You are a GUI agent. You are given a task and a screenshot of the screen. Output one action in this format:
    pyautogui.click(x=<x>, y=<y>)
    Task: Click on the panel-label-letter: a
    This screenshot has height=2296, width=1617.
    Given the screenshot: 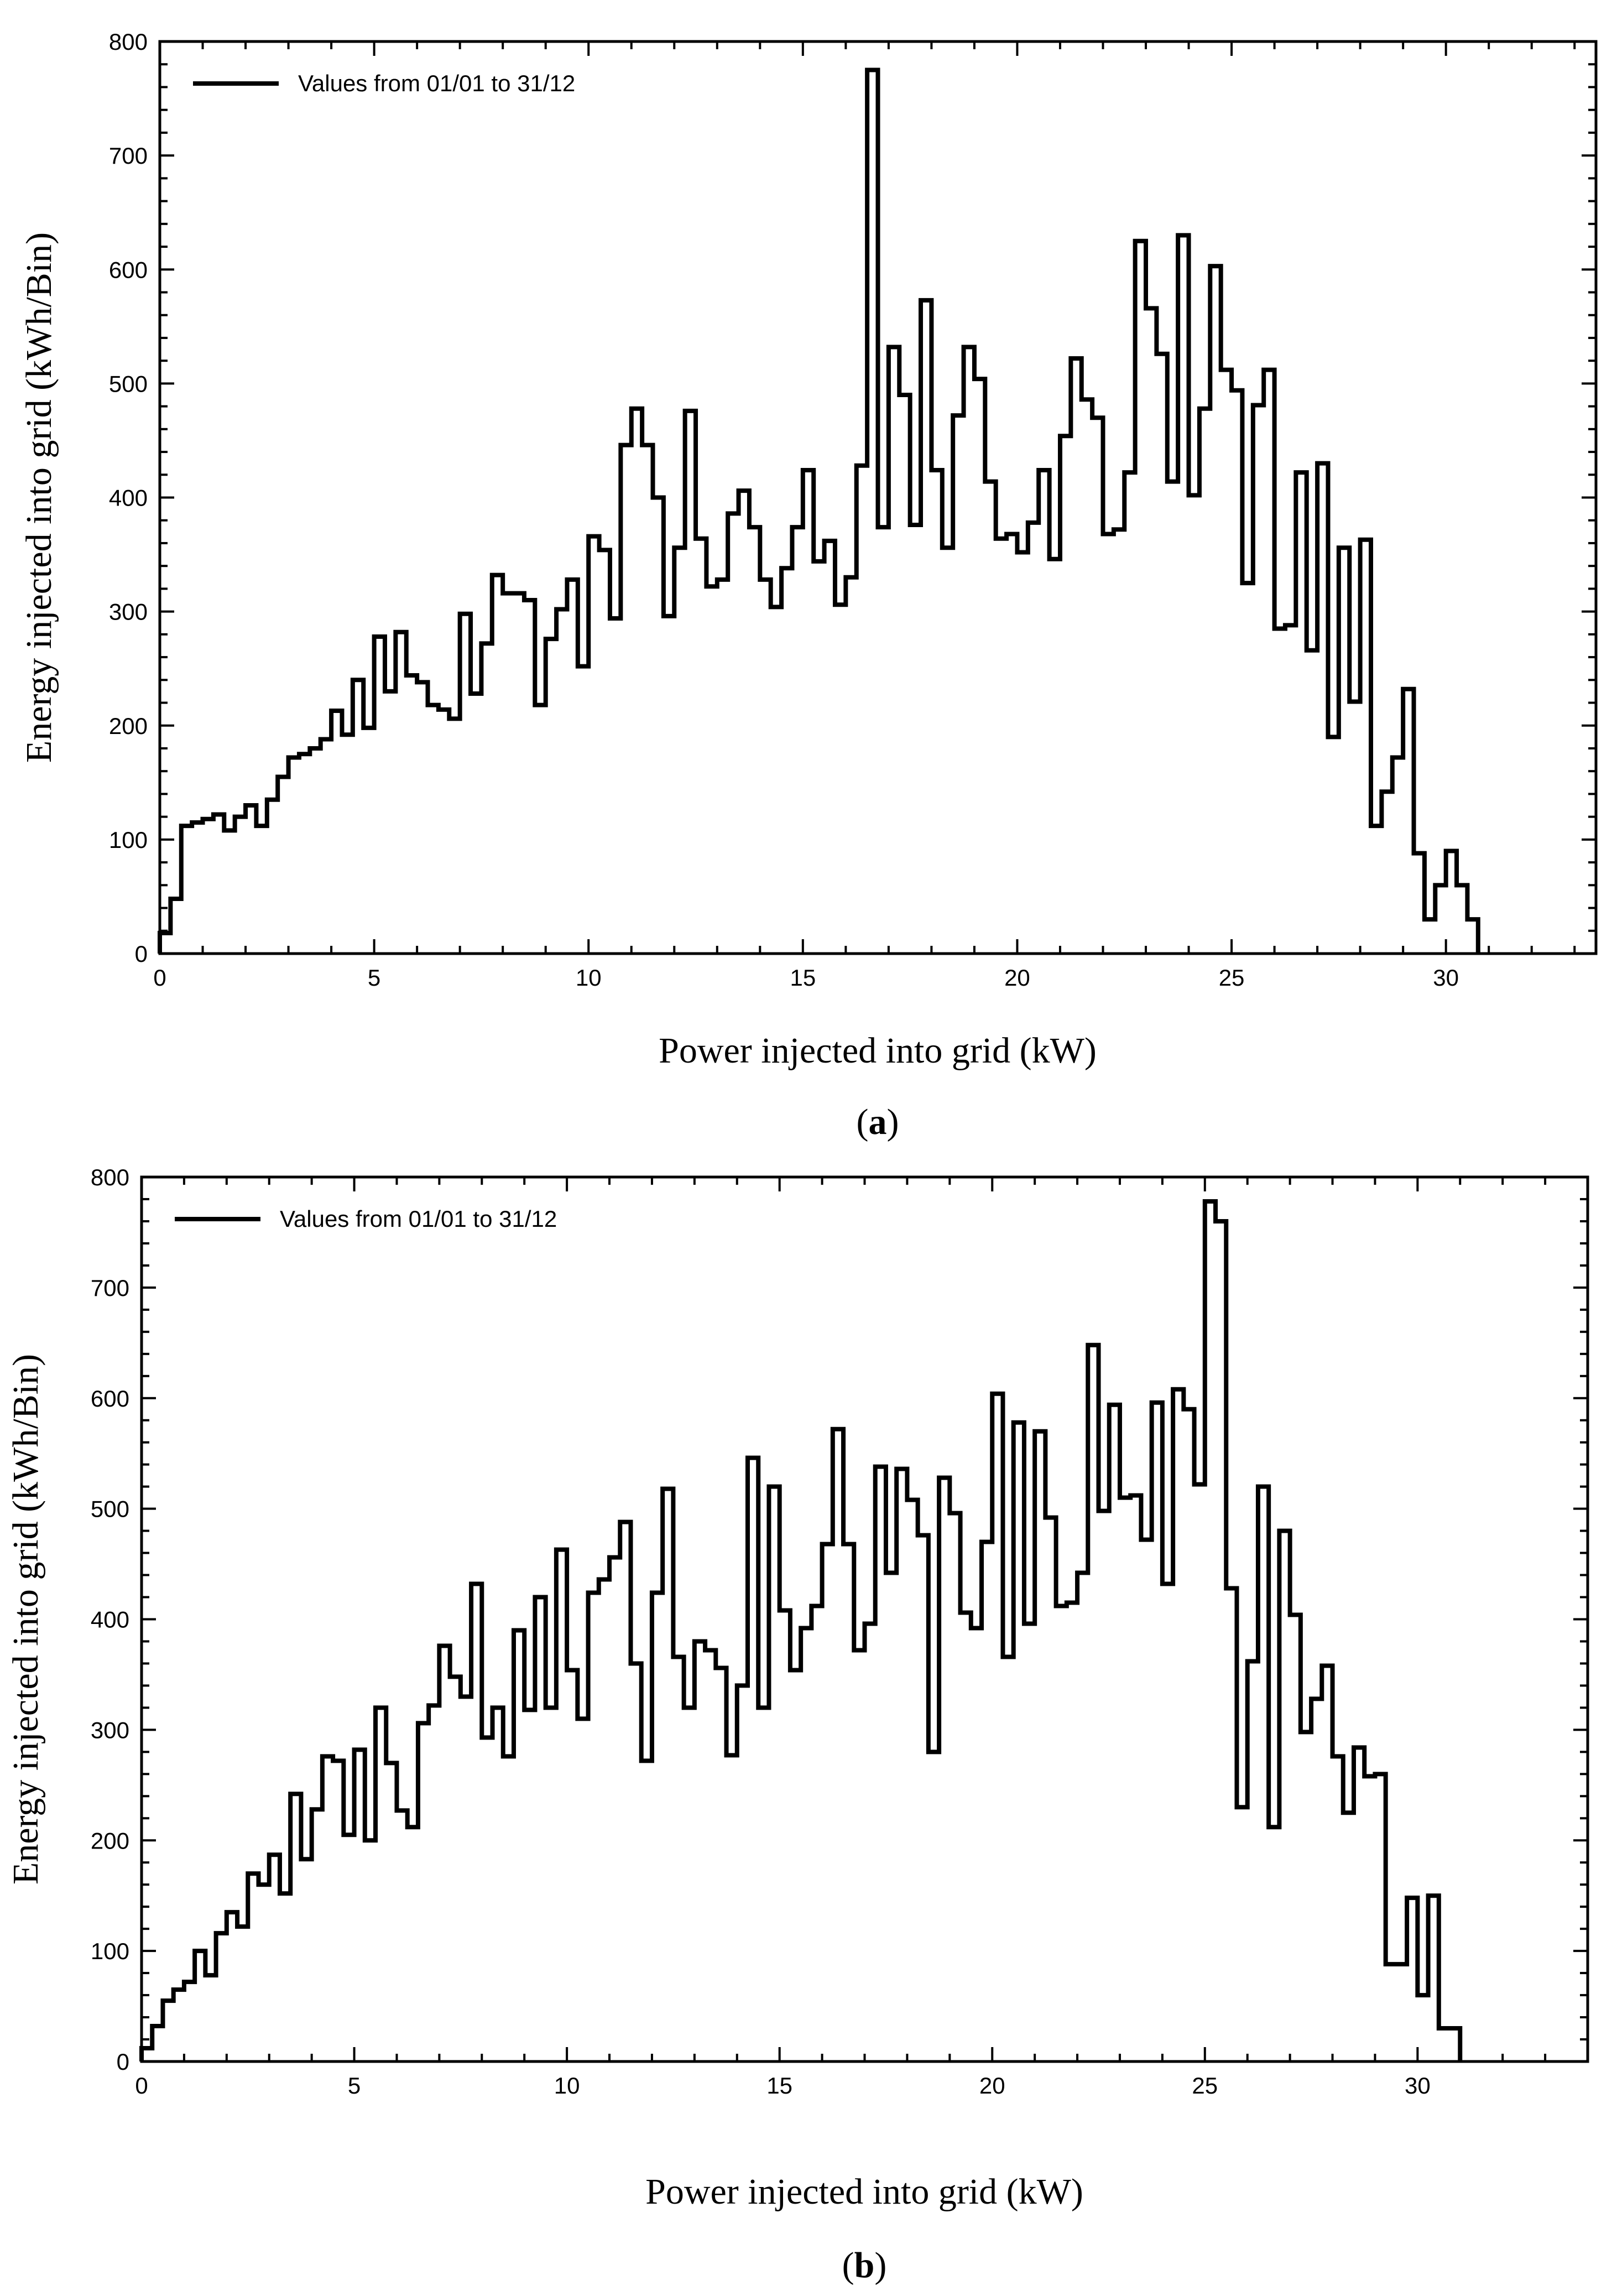 What is the action you would take?
    pyautogui.click(x=878, y=1122)
    